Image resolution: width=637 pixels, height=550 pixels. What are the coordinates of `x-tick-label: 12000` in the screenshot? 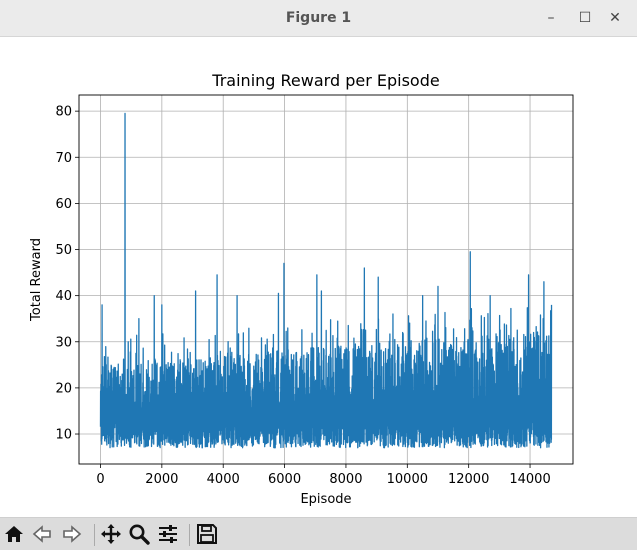 It's located at (468, 479).